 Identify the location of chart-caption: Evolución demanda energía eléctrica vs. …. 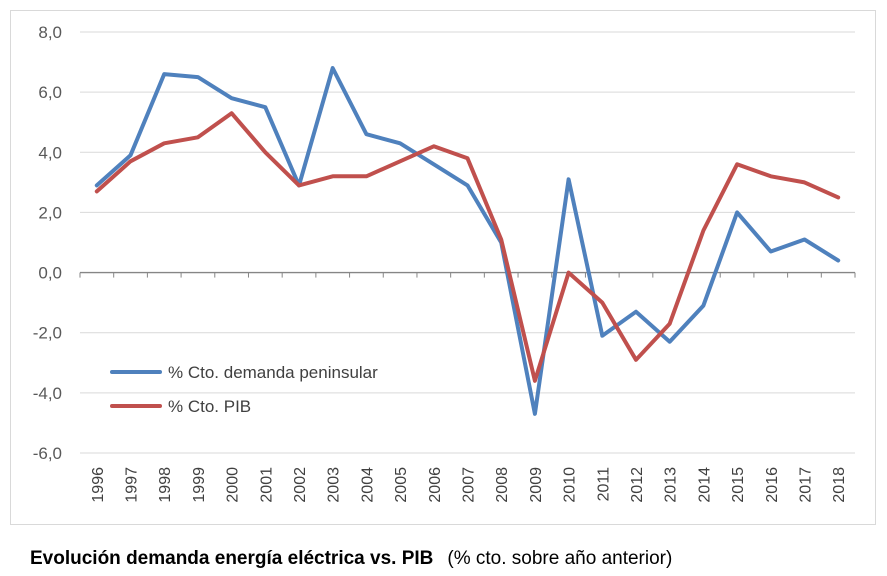
(351, 559).